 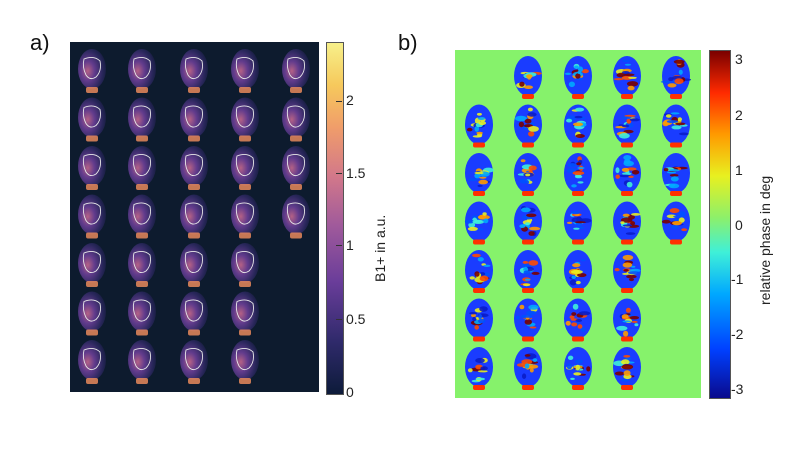 What do you see at coordinates (356, 173) in the screenshot?
I see `b1-tick-label: 1.5` at bounding box center [356, 173].